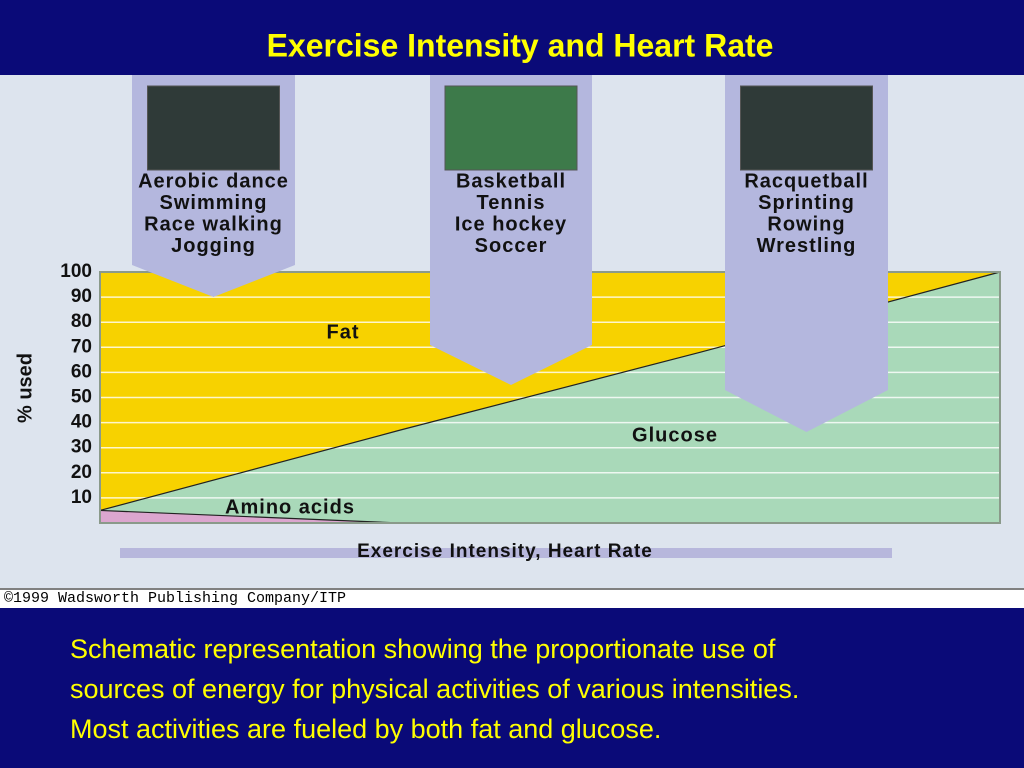 The height and width of the screenshot is (768, 1024). What do you see at coordinates (213, 224) in the screenshot?
I see `activity-label: Race walking` at bounding box center [213, 224].